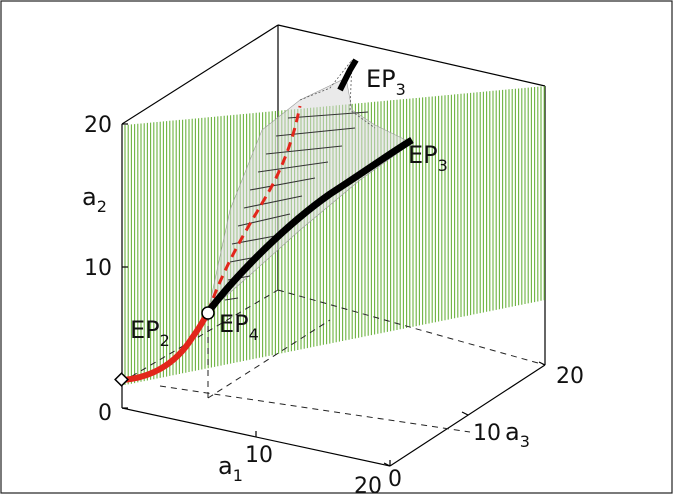 This screenshot has width=673, height=494. What do you see at coordinates (309, 225) in the screenshot?
I see `black-curve-ep3` at bounding box center [309, 225].